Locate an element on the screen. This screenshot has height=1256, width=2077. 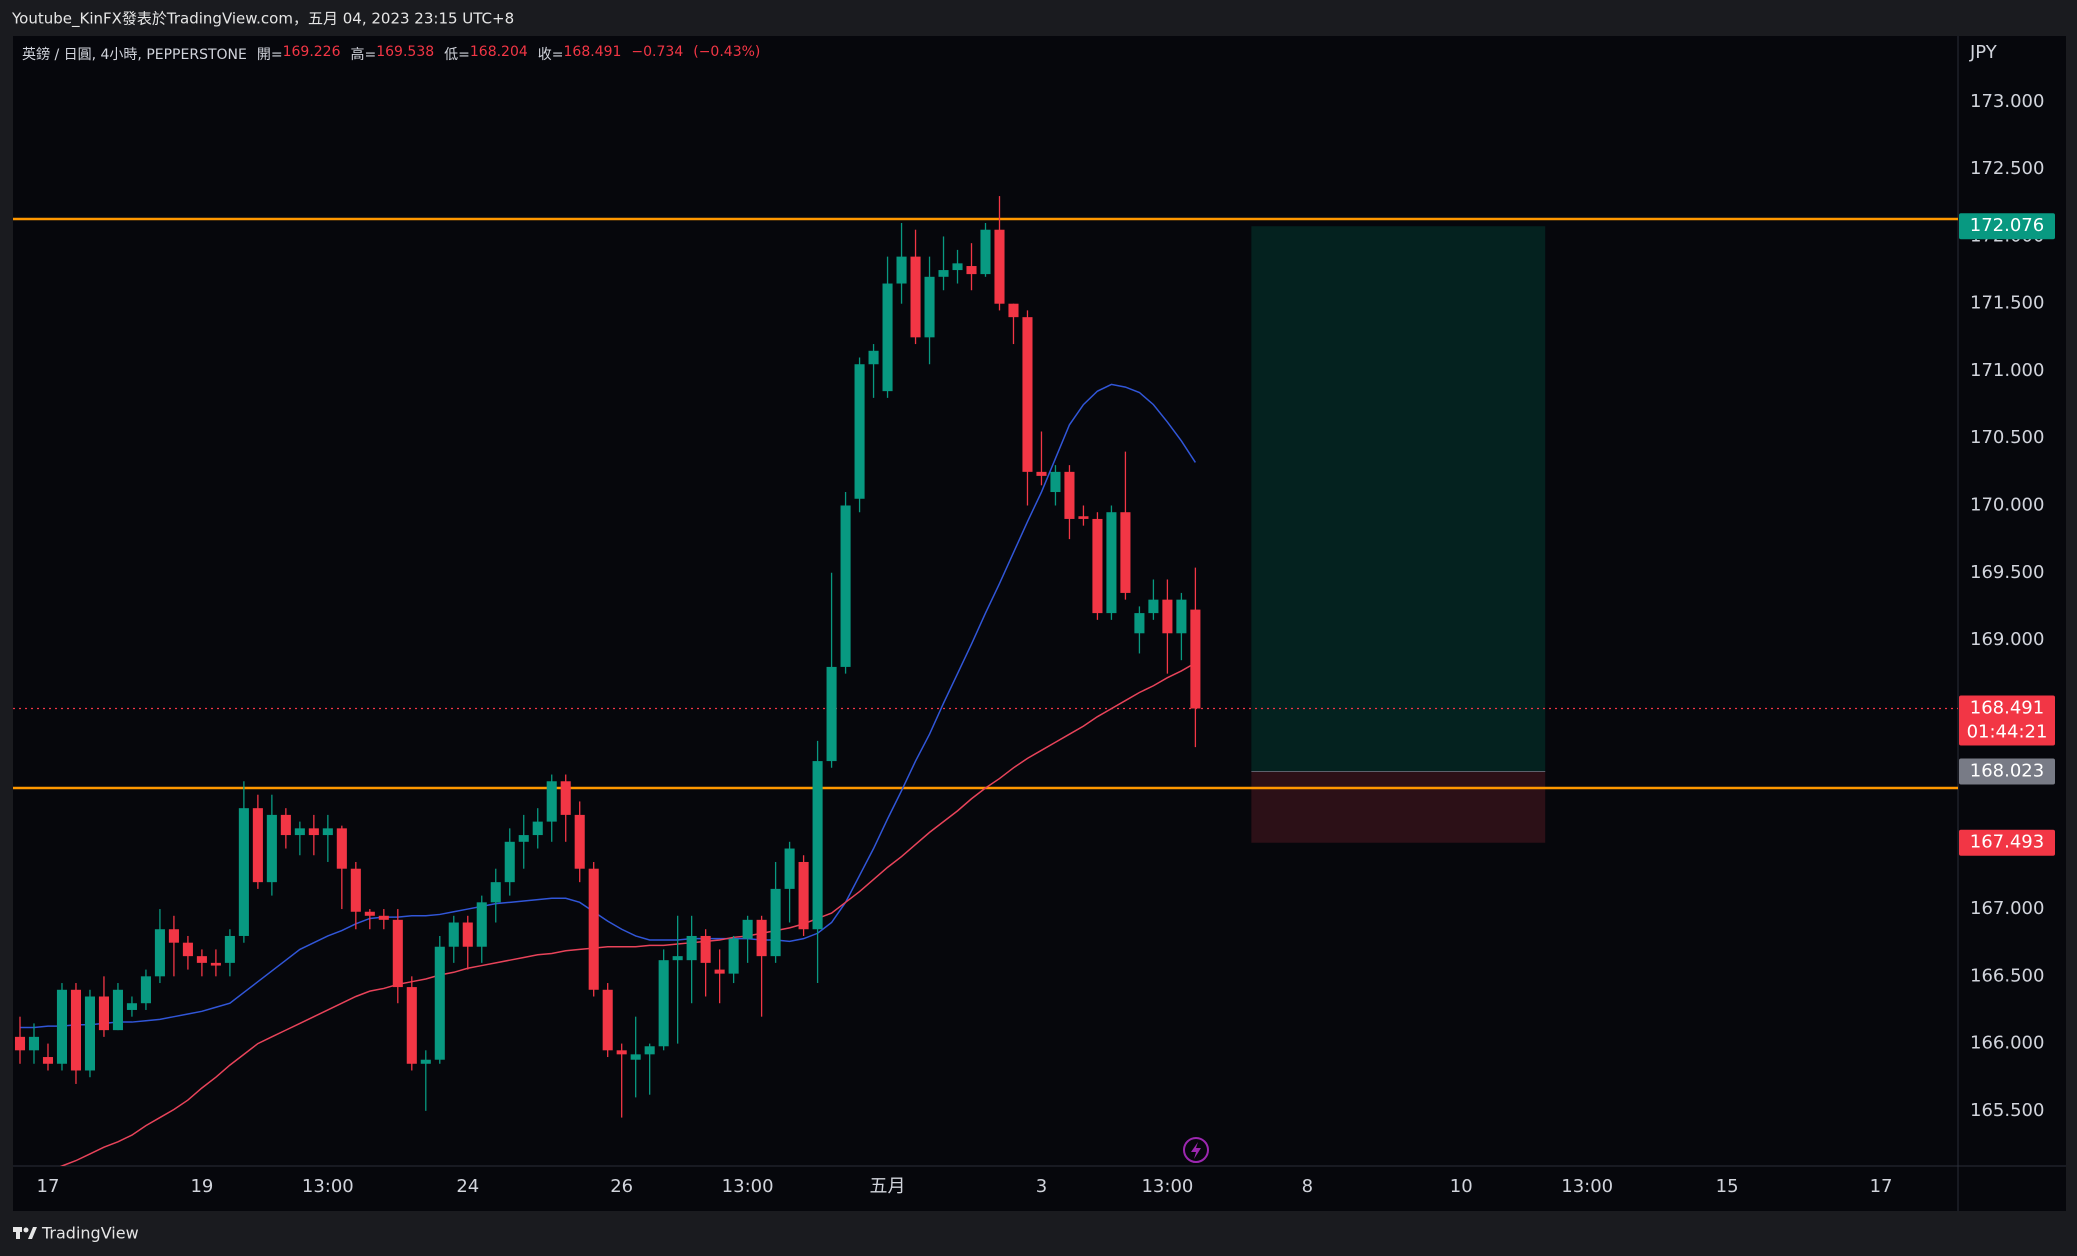
lightning-icon is located at coordinates (1196, 1150).